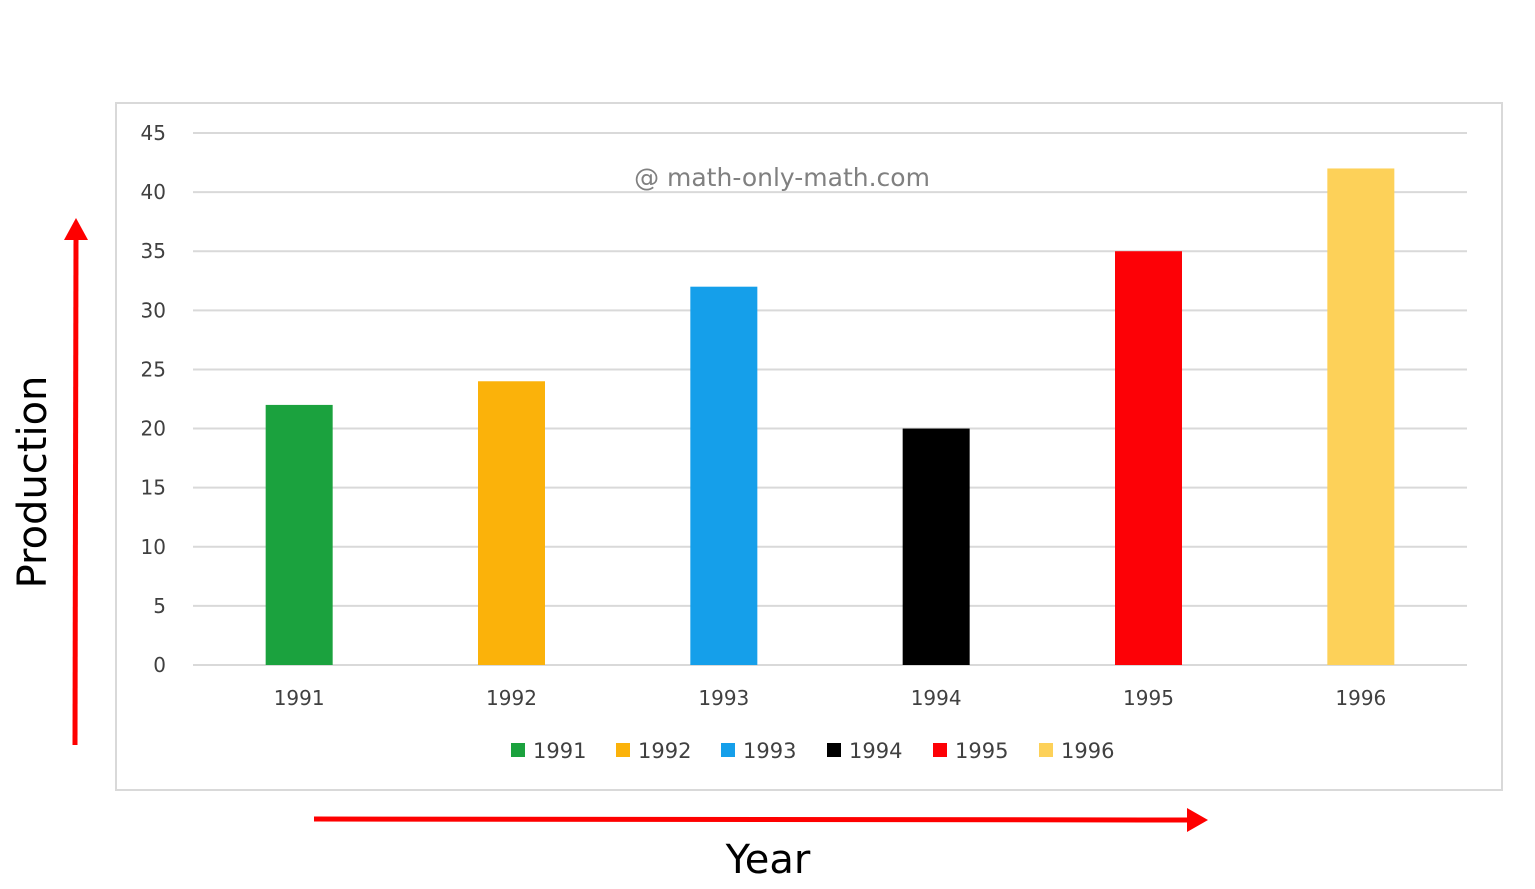 This screenshot has width=1535, height=889. Describe the element at coordinates (936, 546) in the screenshot. I see `bar-1994` at that location.